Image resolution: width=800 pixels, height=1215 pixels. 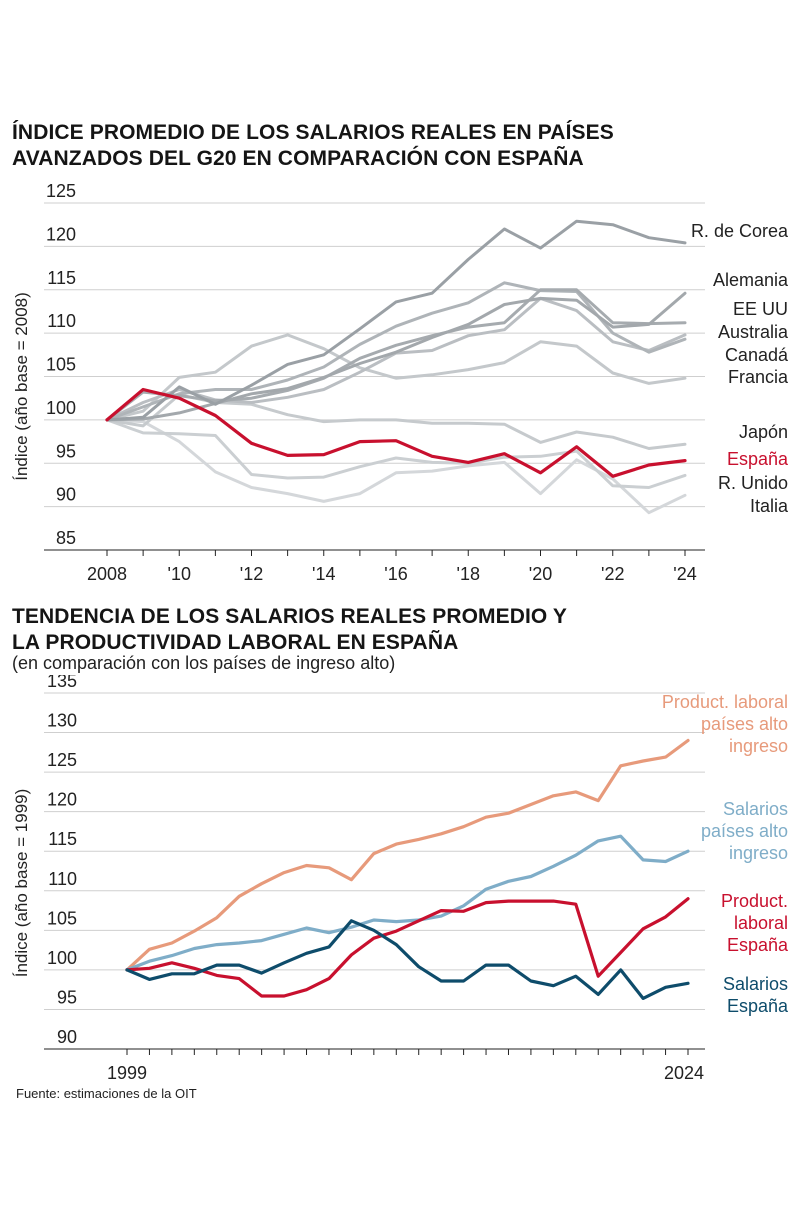 What do you see at coordinates (62, 800) in the screenshot?
I see `chart2-y-tick-label: 120` at bounding box center [62, 800].